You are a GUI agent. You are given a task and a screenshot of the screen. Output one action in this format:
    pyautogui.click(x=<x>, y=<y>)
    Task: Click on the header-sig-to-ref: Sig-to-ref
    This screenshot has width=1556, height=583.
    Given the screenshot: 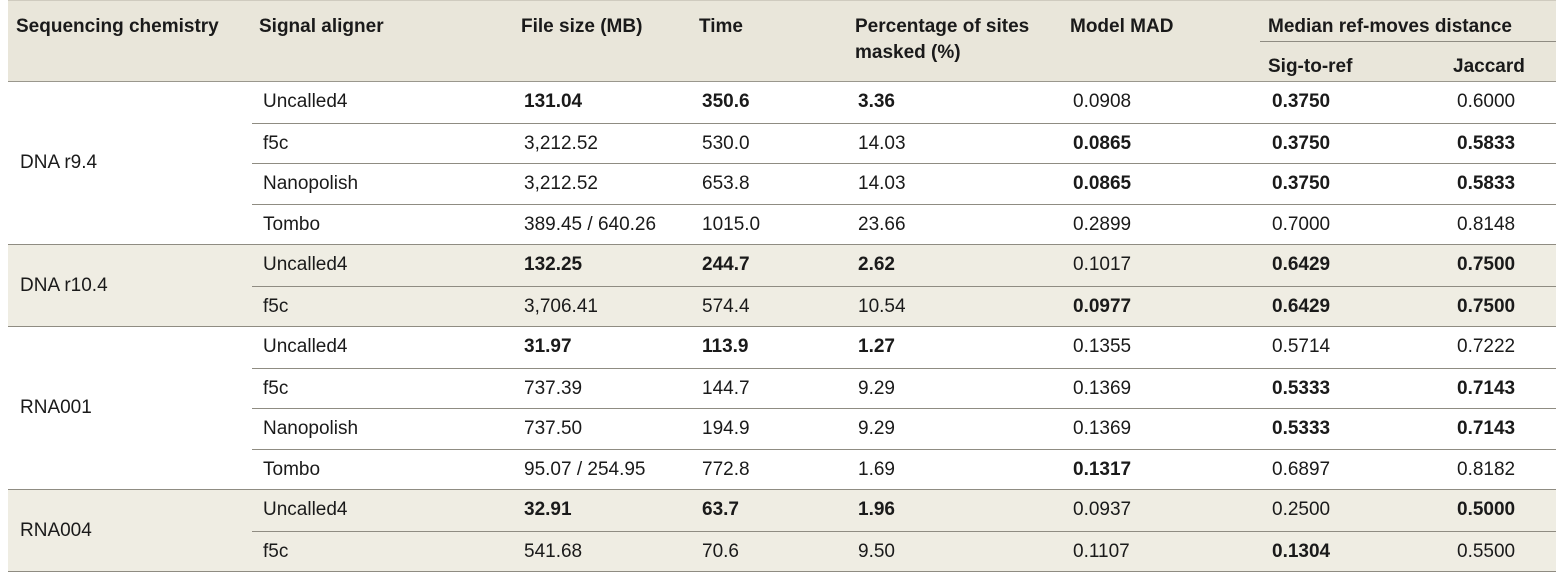 What is the action you would take?
    pyautogui.click(x=1310, y=66)
    